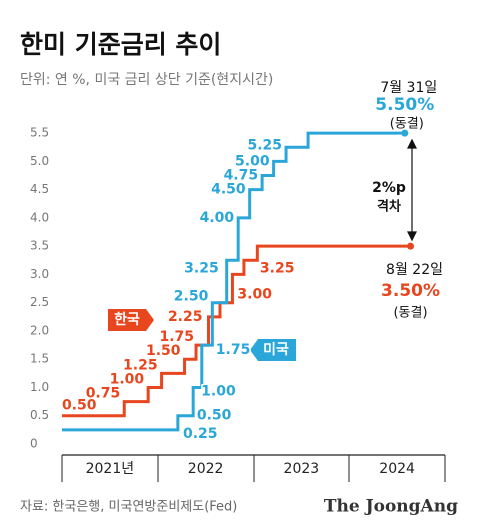 This screenshot has width=480, height=532. What do you see at coordinates (241, 176) in the screenshot?
I see `data-label: 4.75` at bounding box center [241, 176].